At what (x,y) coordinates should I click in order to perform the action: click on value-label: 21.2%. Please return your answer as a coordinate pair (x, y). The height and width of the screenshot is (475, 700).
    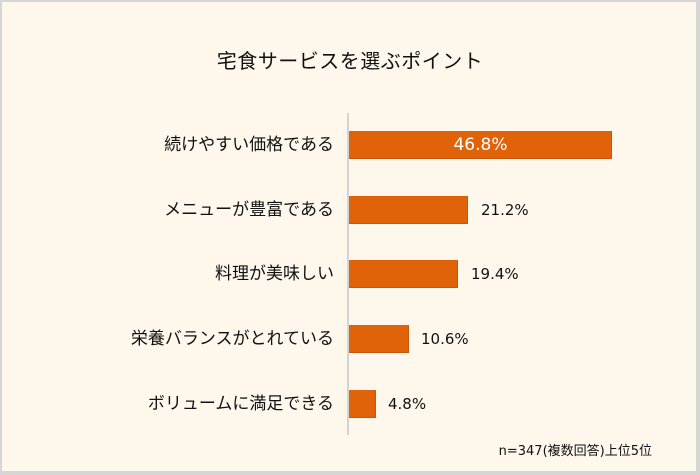
    Looking at the image, I should click on (505, 210).